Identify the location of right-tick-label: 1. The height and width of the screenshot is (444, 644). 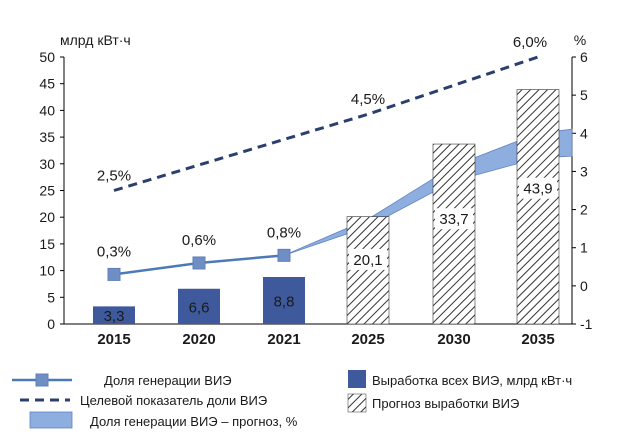
(584, 248).